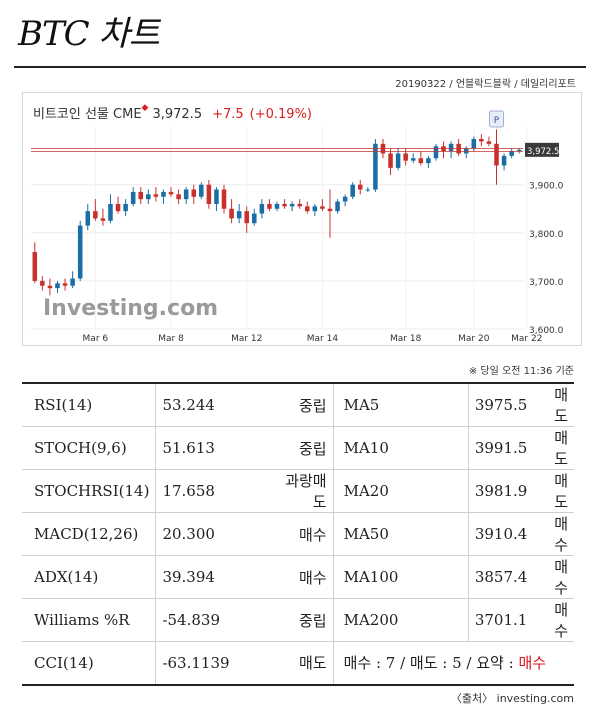 This screenshot has height=717, width=600. What do you see at coordinates (210, 405) in the screenshot?
I see `indicator-value: 53.244` at bounding box center [210, 405].